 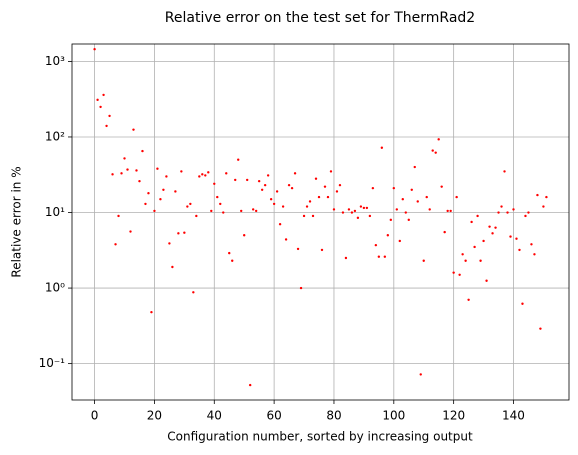 What do you see at coordinates (55, 212) in the screenshot?
I see `y-tick-label: 10¹` at bounding box center [55, 212].